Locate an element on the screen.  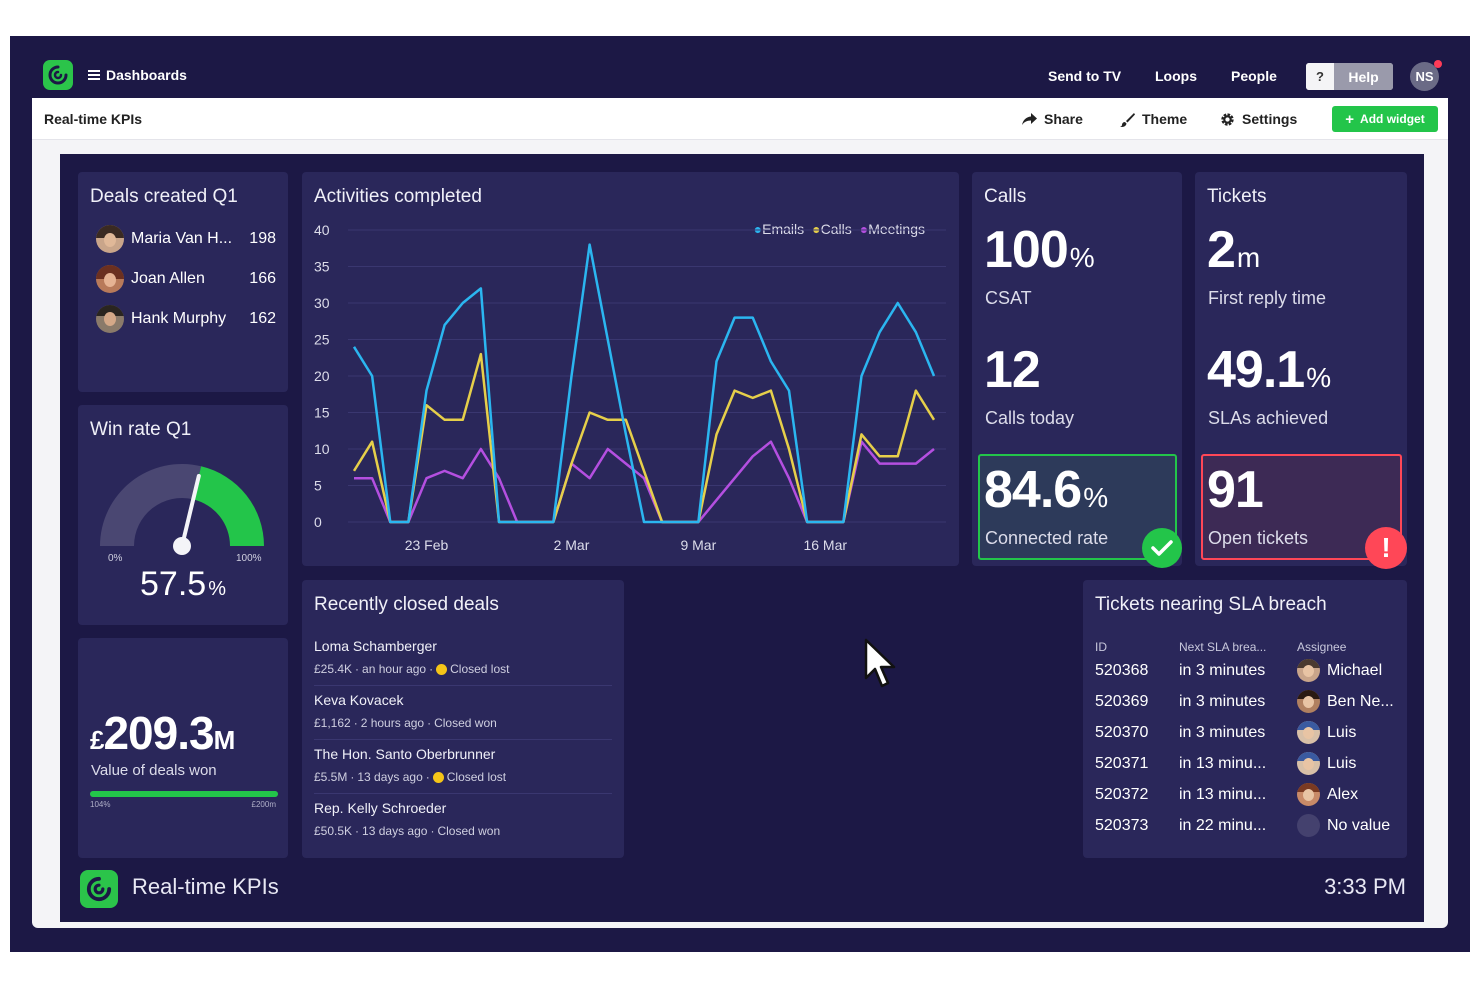
legend-item-emails: ●Emails is located at coordinates (779, 229).